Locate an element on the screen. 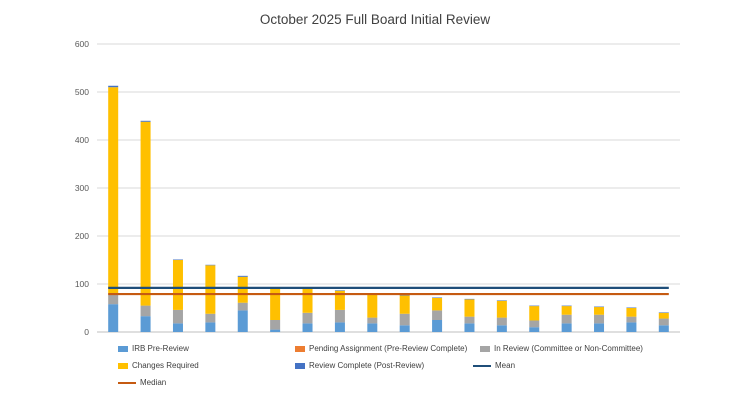 The image size is (750, 400). legend-item-changes-required: Changes Required is located at coordinates (158, 365).